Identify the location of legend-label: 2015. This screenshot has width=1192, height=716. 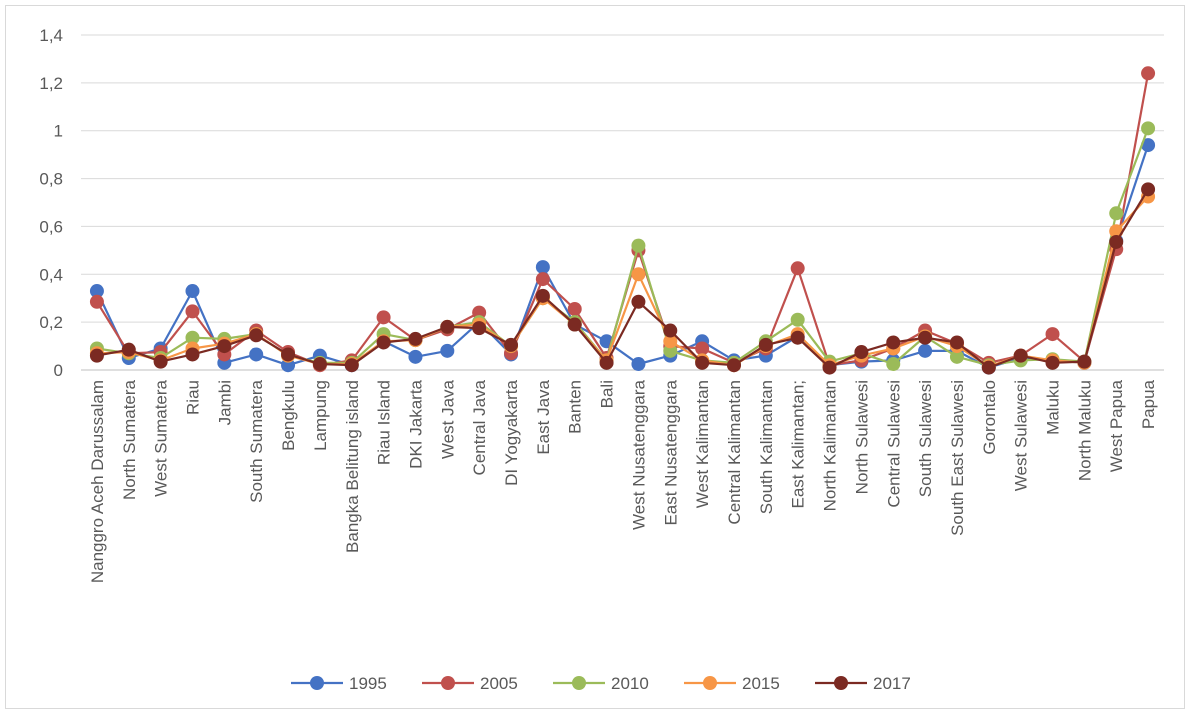
(761, 683).